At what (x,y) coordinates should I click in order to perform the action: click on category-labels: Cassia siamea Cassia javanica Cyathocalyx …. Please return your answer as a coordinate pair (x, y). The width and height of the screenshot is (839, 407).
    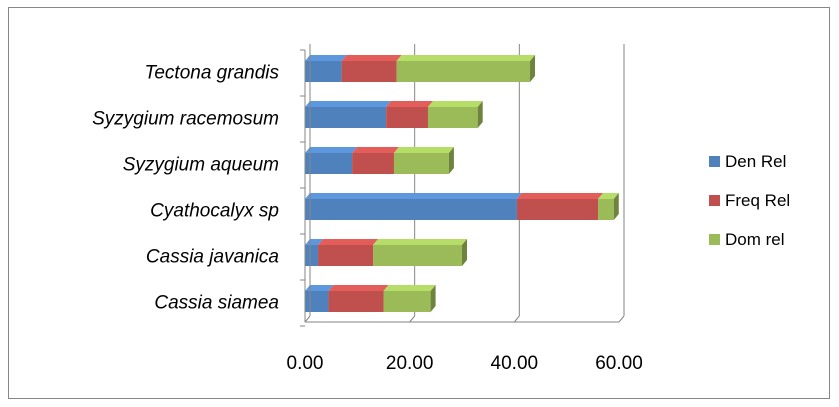
    Looking at the image, I should click on (185, 188).